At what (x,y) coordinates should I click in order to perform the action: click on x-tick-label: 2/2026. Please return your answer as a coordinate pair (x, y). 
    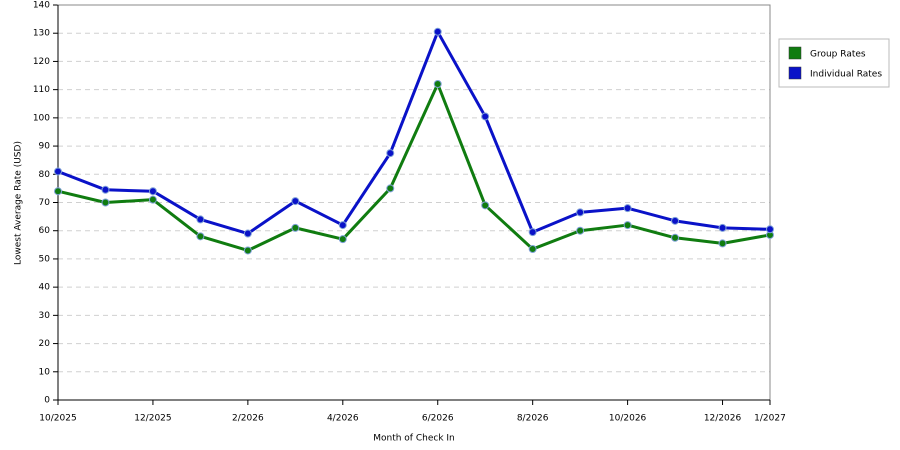
    Looking at the image, I should click on (248, 419).